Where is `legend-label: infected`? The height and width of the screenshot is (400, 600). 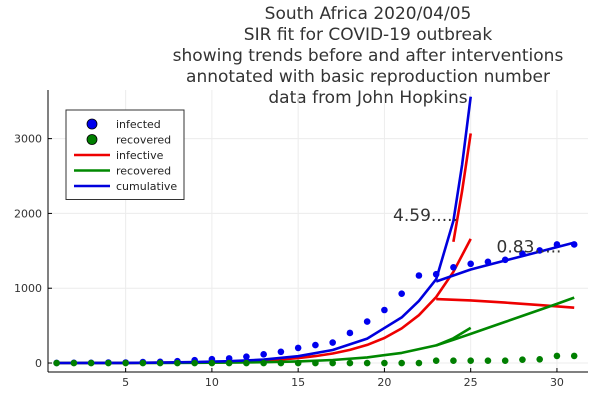
legend-label: infected is located at coordinates (138, 124).